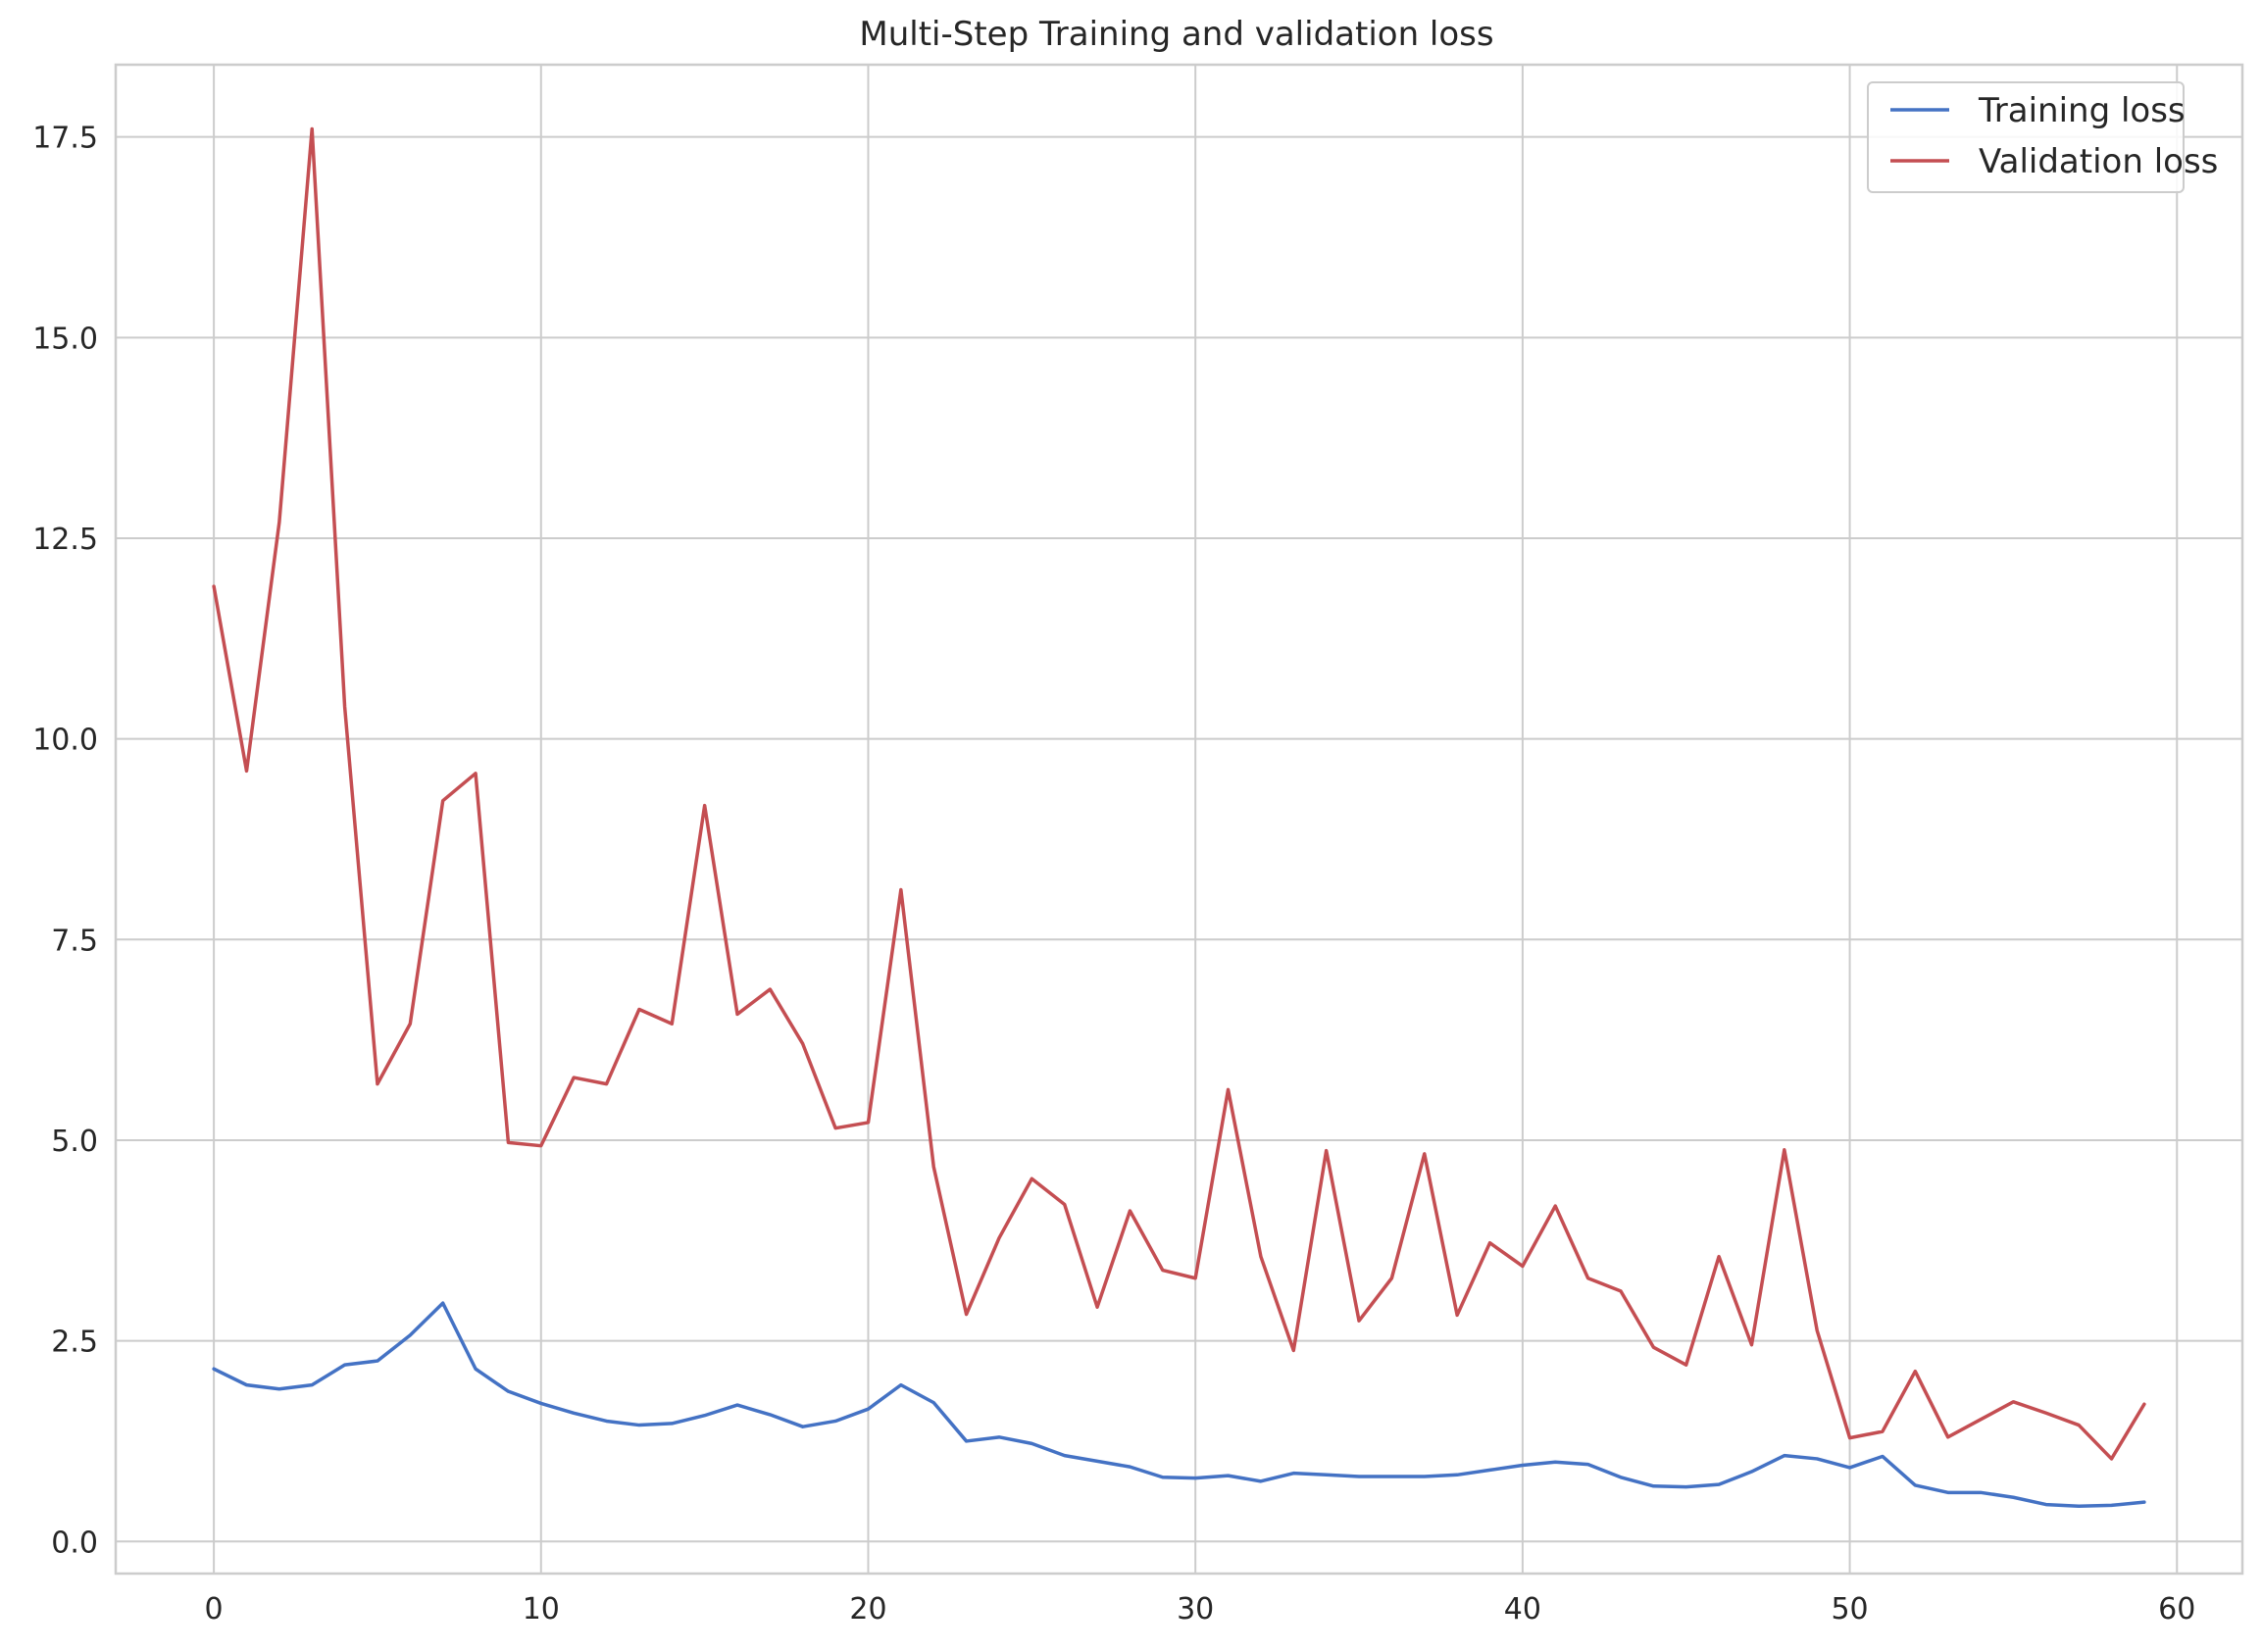  I want to click on legend: Training loss Validation loss, so click(2042, 137).